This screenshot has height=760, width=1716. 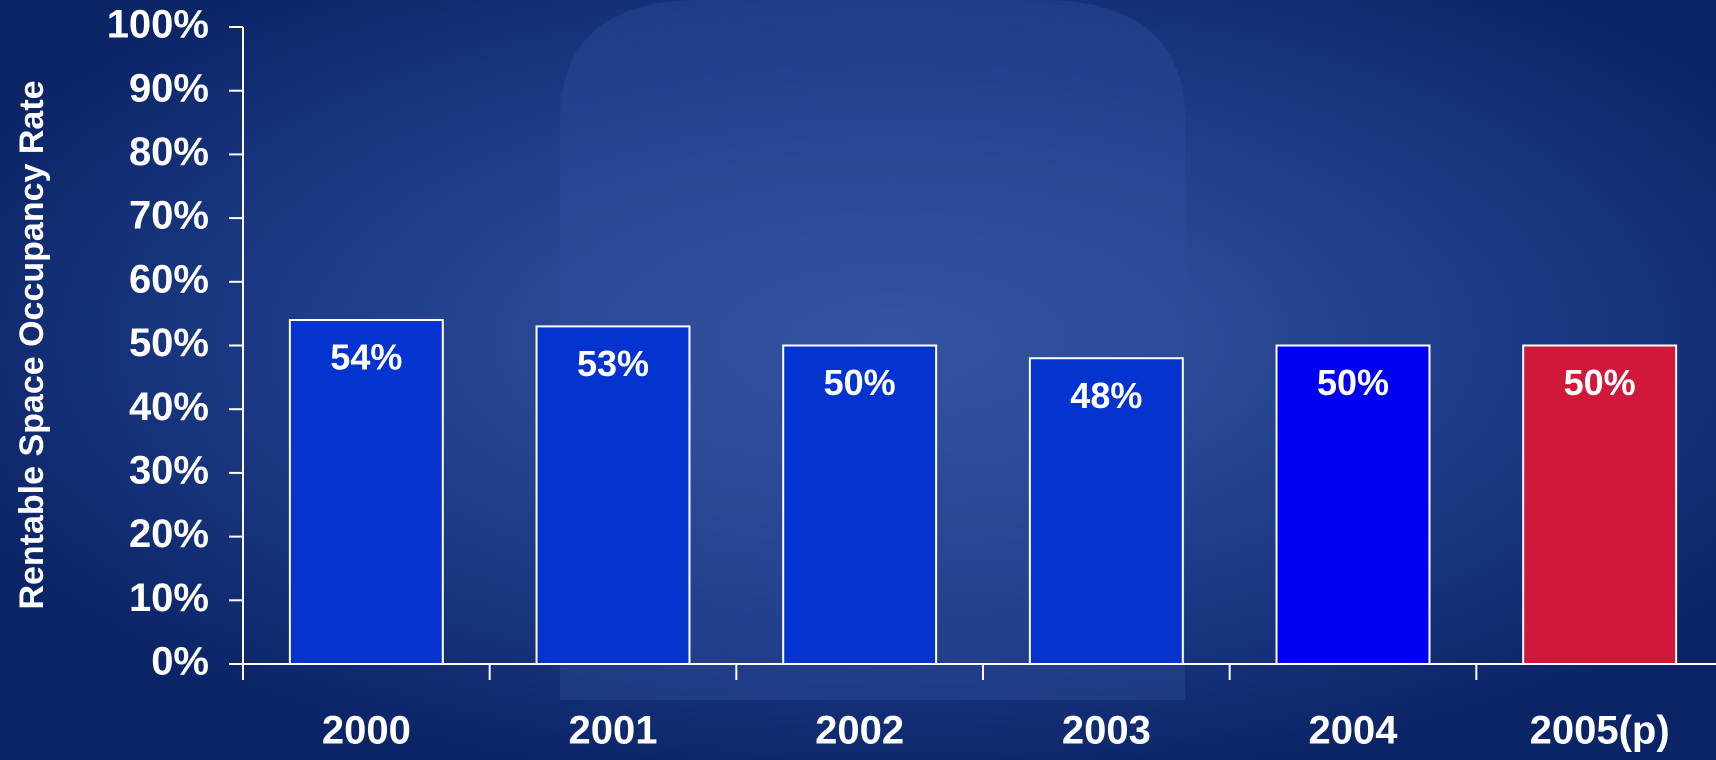 I want to click on value-label: 54%, so click(x=366, y=357).